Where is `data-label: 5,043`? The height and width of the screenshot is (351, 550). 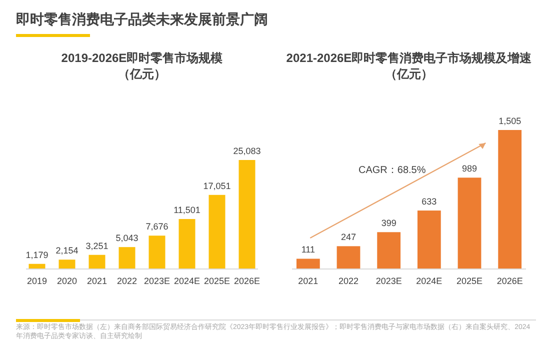 data-label: 5,043 is located at coordinates (127, 238).